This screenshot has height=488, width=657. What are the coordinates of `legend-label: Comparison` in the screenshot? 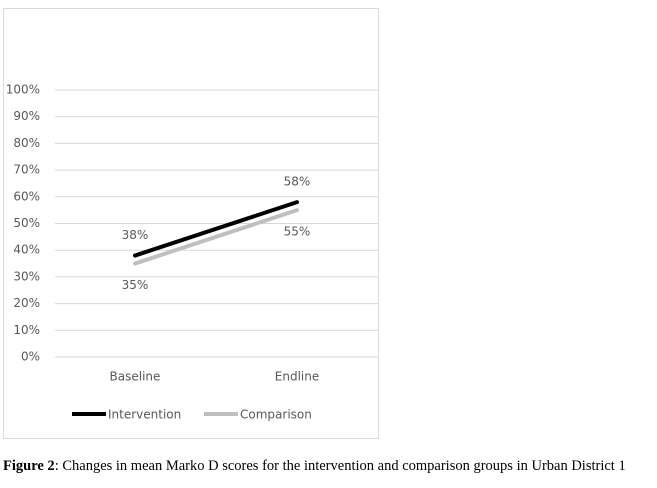 It's located at (276, 415).